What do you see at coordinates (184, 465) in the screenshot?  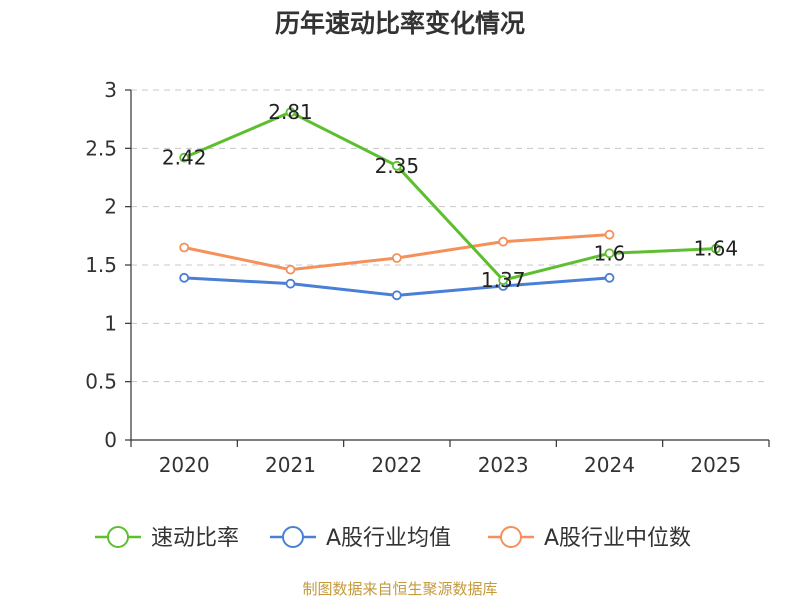 I see `x-tick-label: 2020` at bounding box center [184, 465].